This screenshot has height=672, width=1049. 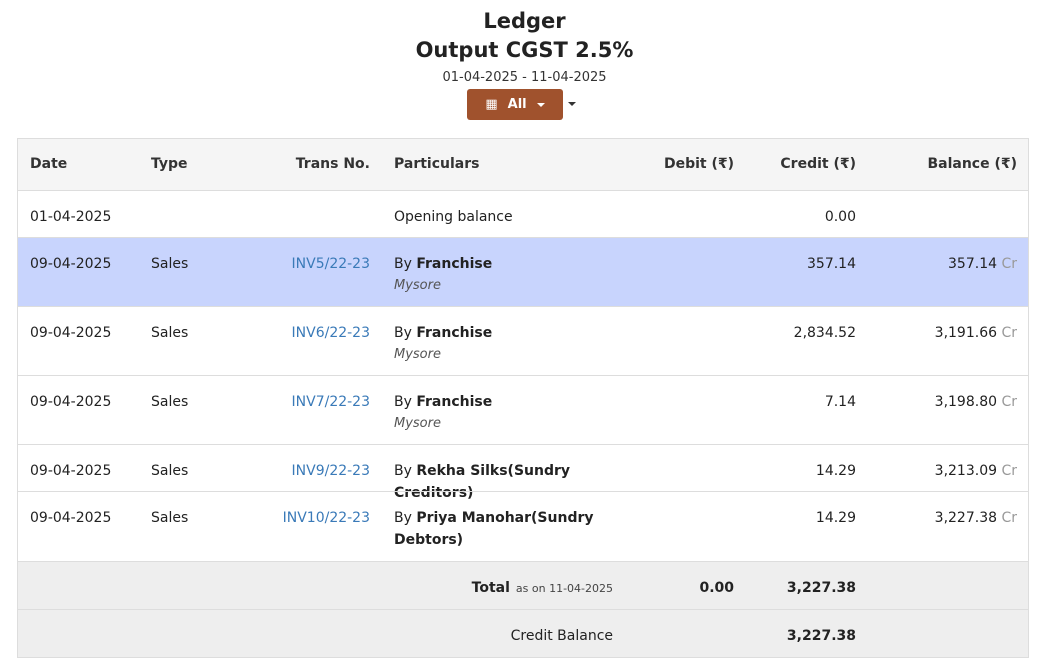 I want to click on trans-no-link: INV7/22-23, so click(x=330, y=402).